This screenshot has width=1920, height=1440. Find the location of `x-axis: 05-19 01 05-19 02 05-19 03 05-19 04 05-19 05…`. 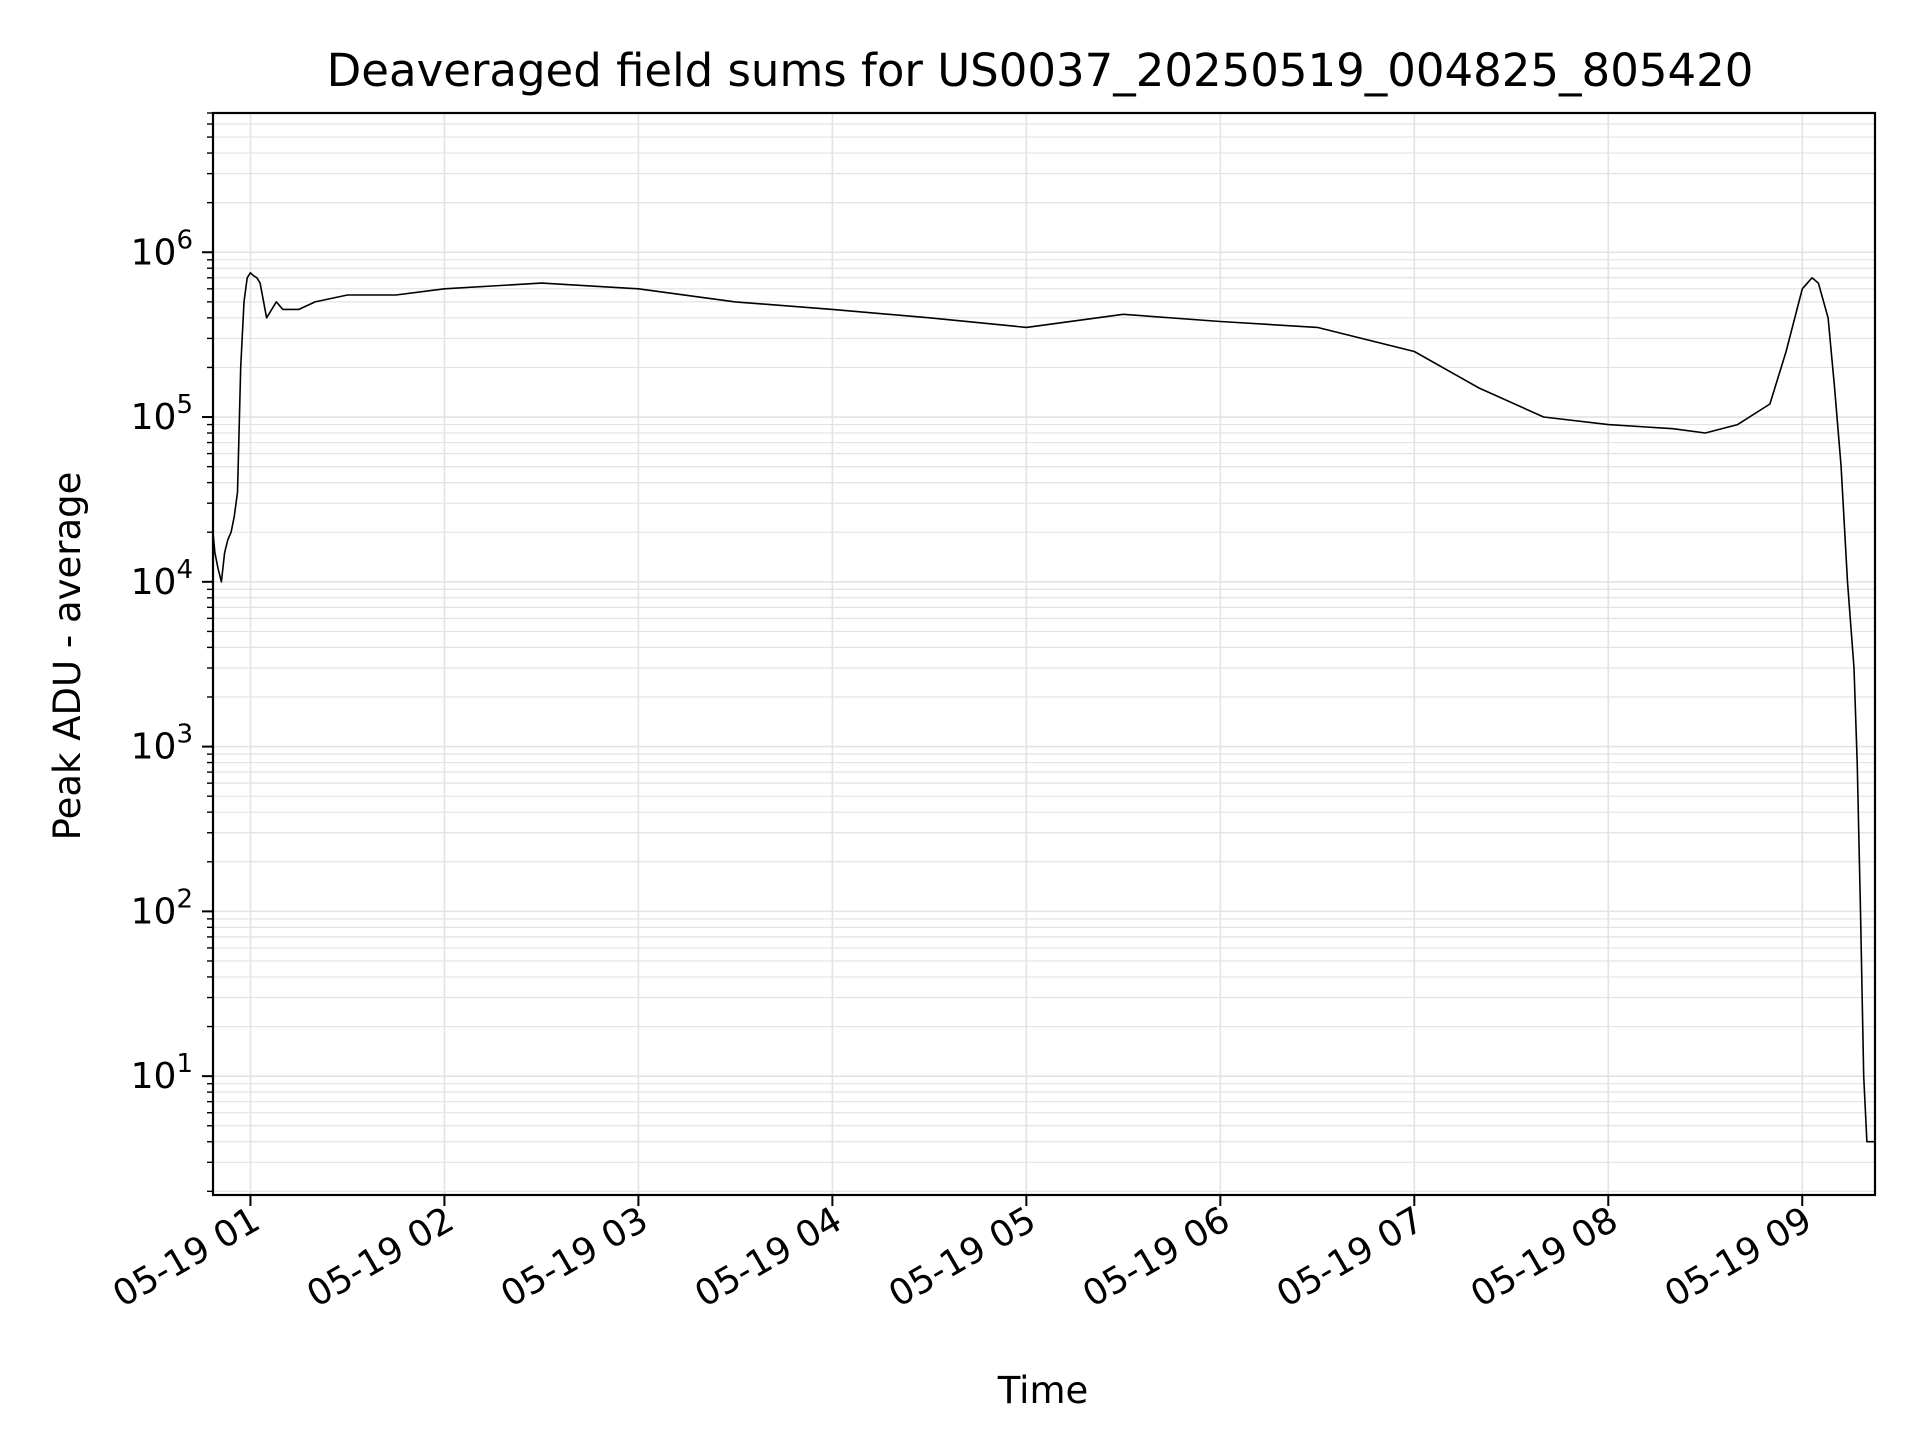

x-axis: 05-19 01 05-19 02 05-19 03 05-19 04 05-19 05… is located at coordinates (962, 1255).